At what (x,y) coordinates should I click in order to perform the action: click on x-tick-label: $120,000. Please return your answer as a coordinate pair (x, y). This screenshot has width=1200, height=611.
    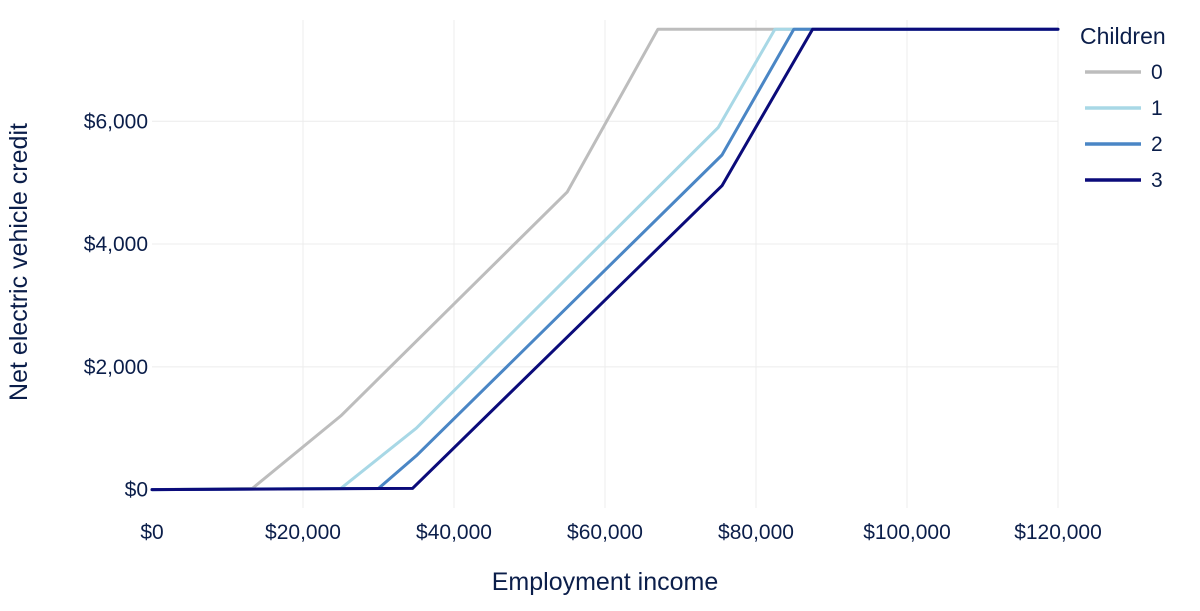
    Looking at the image, I should click on (1058, 532).